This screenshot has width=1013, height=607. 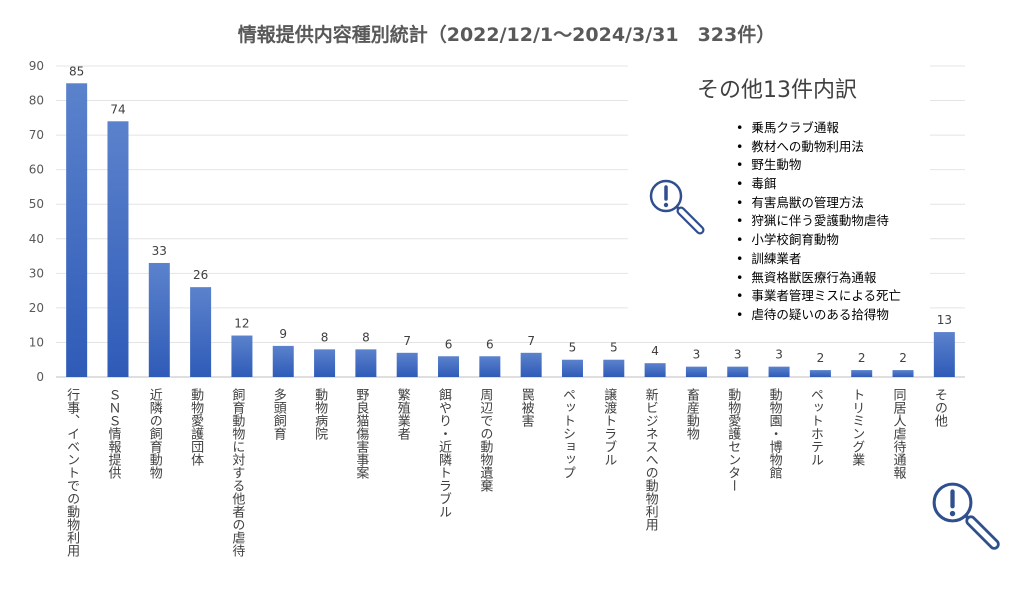 What do you see at coordinates (651, 459) in the screenshot?
I see `x-tick-label: 新ビジネスへの動物利用` at bounding box center [651, 459].